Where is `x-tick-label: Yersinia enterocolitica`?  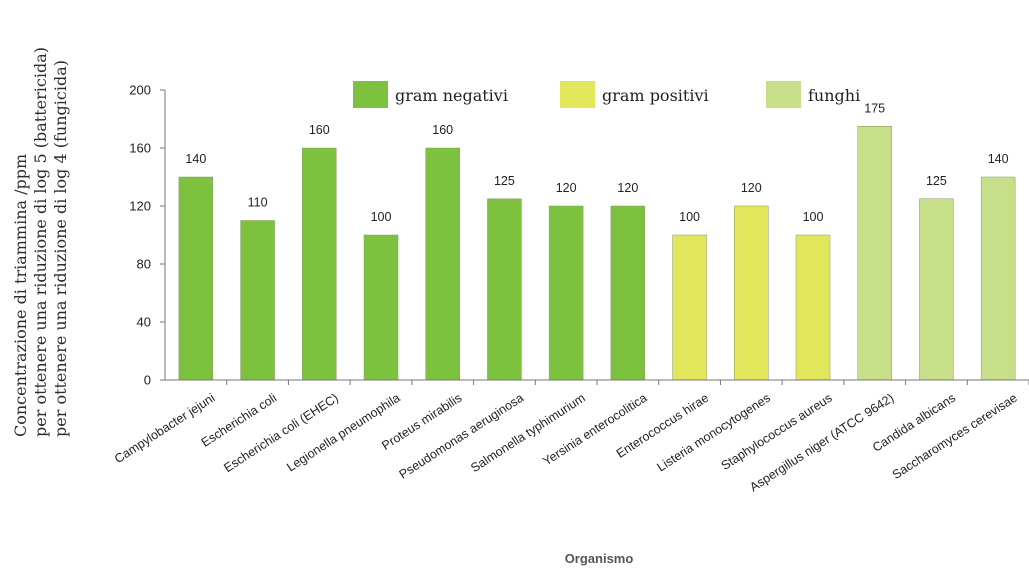
x-tick-label: Yersinia enterocolitica is located at coordinates (594, 430).